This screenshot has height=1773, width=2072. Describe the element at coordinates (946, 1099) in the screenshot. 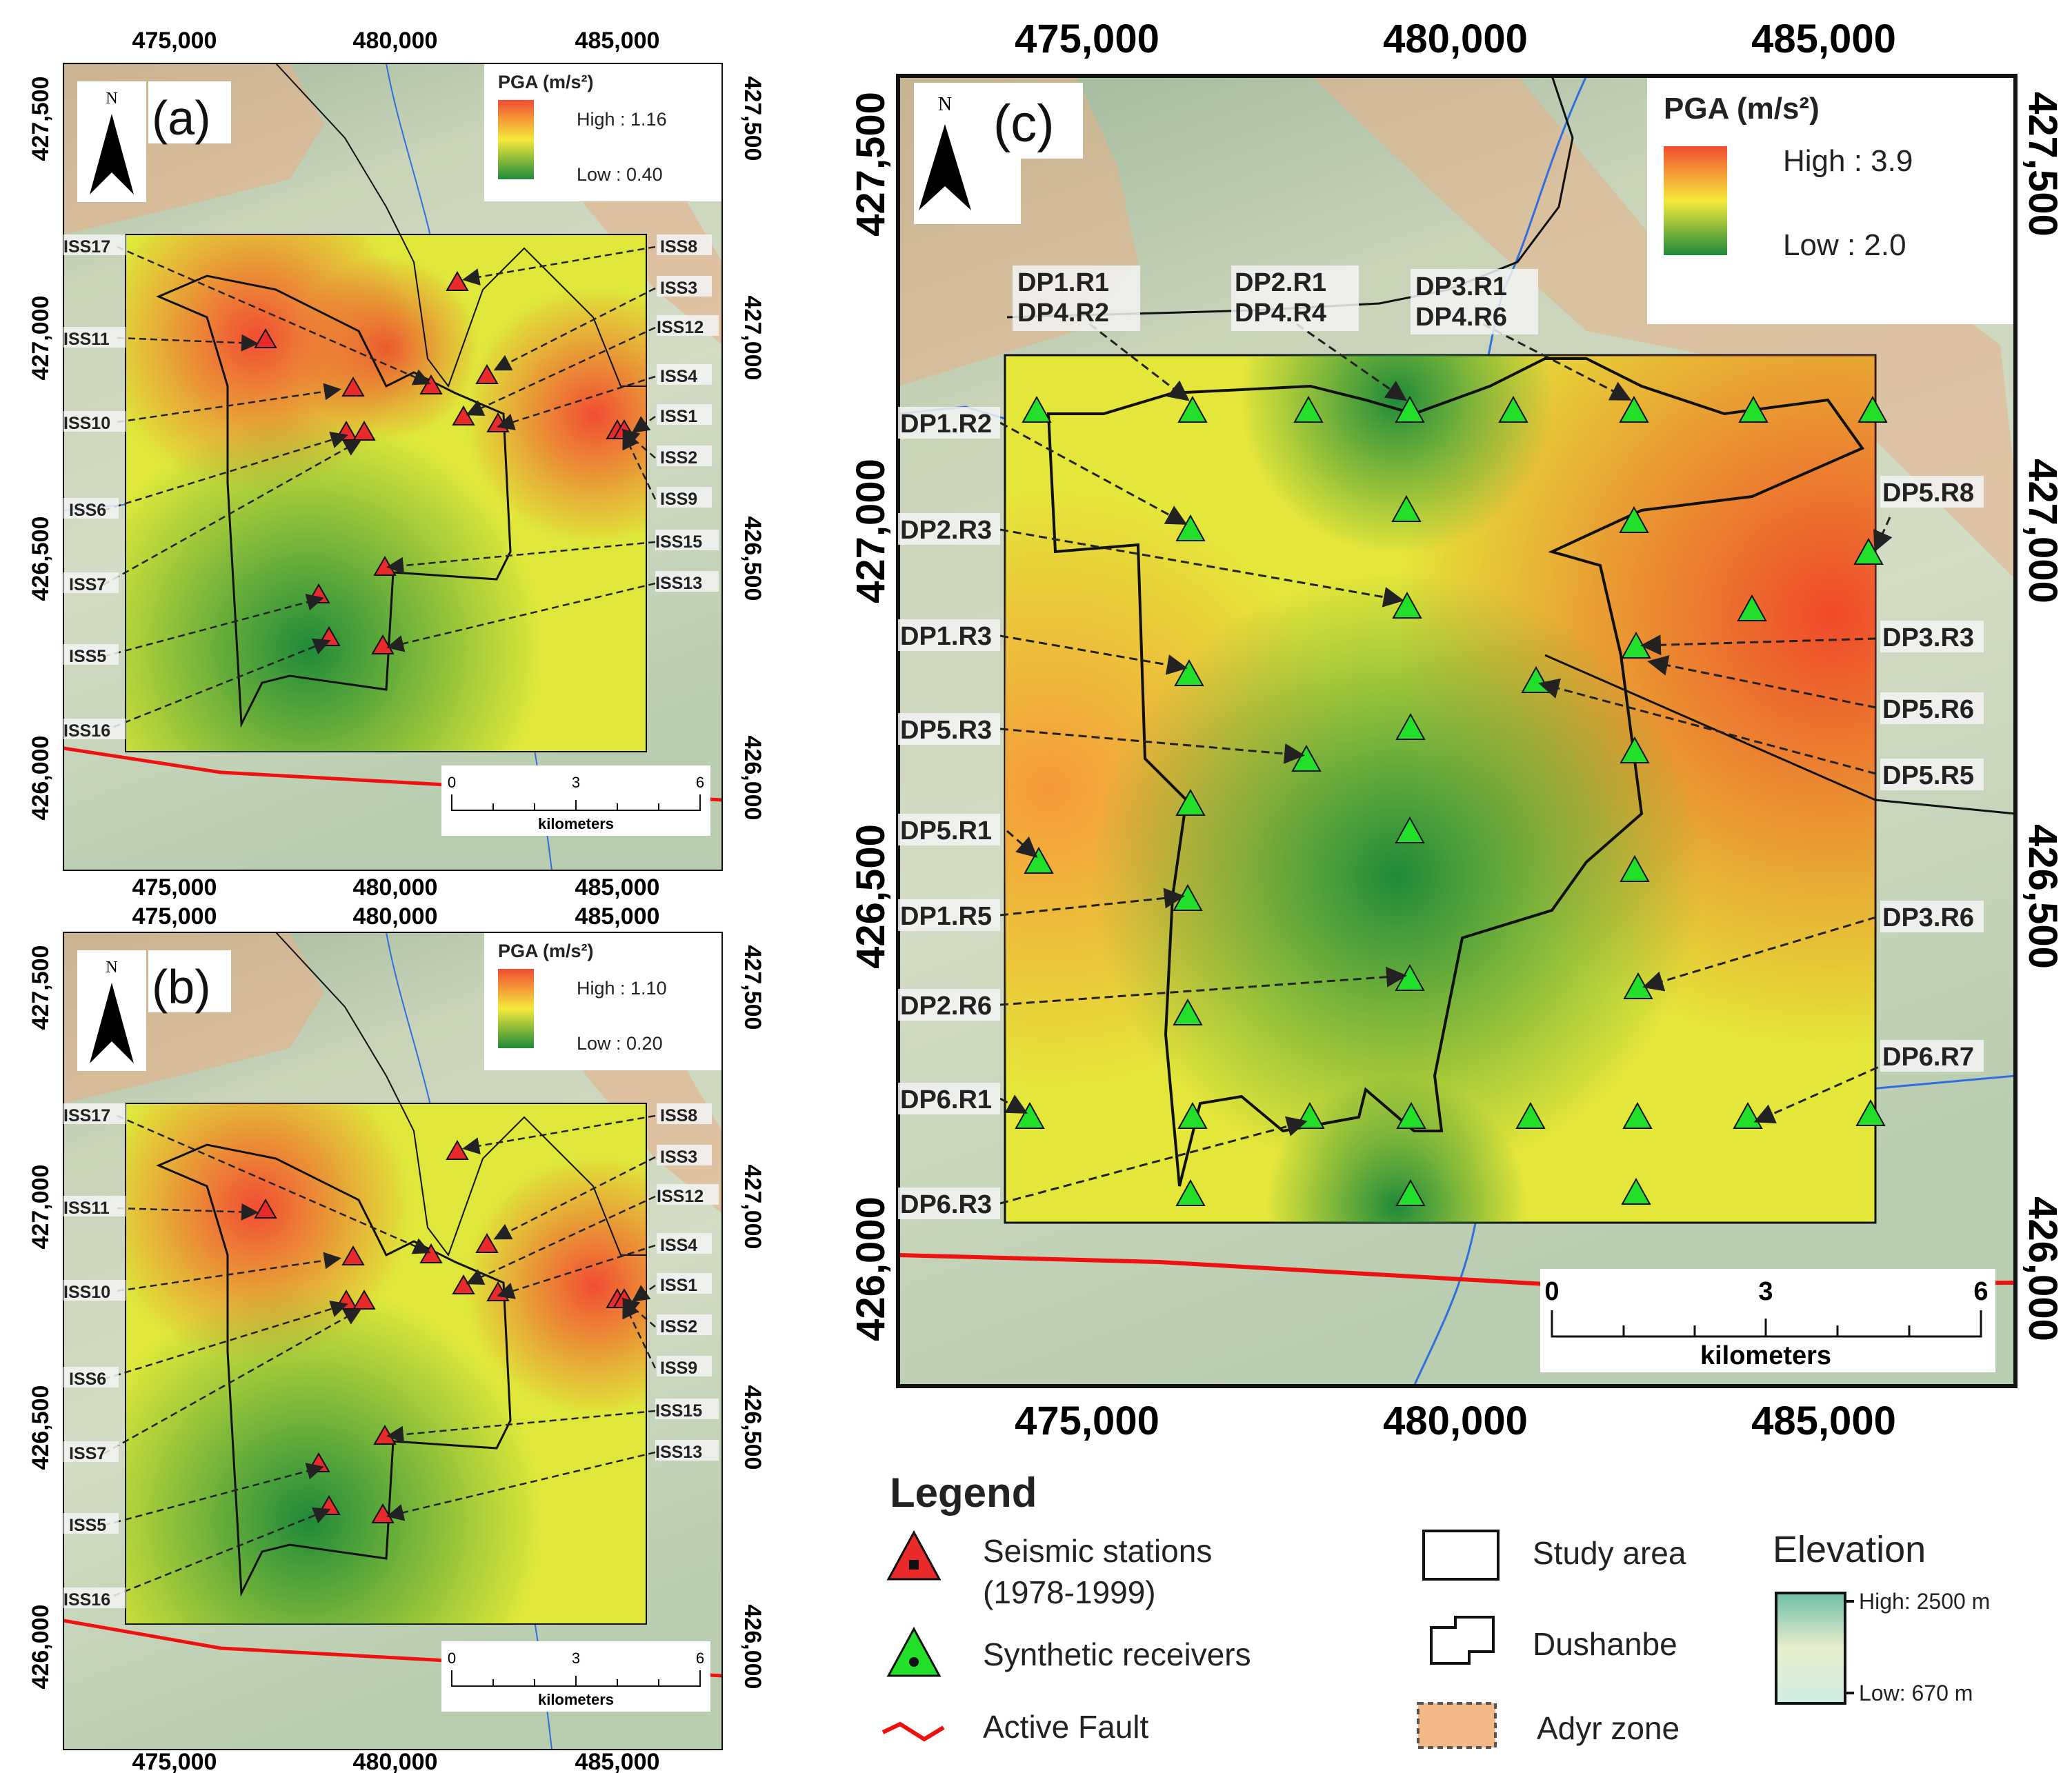

I see `receiver-label: DP6.R1` at that location.